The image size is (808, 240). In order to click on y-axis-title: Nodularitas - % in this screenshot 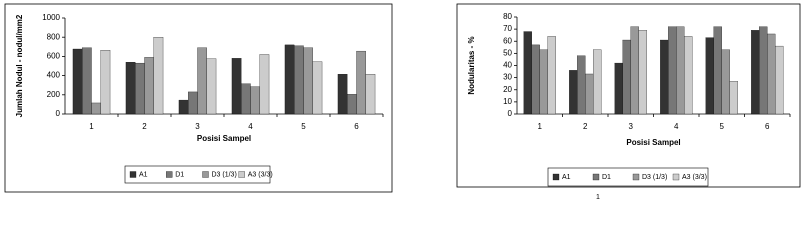, I will do `click(471, 65)`.